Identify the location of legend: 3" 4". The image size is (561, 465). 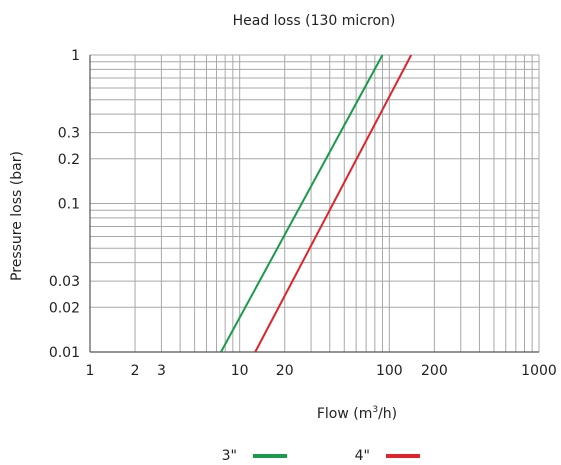
(321, 456).